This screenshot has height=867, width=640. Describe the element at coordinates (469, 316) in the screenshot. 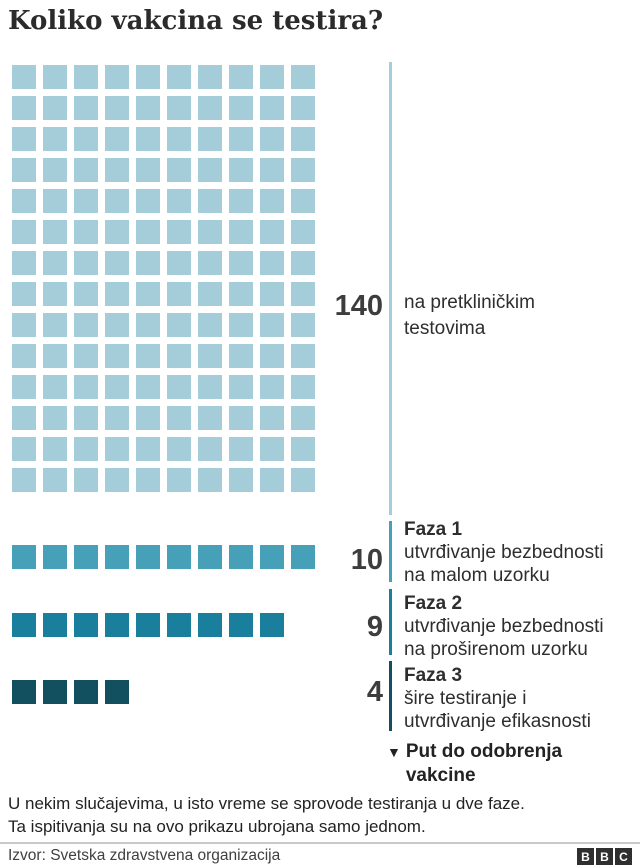

I see `label-preclinical: na pretkliničkim testovima` at that location.